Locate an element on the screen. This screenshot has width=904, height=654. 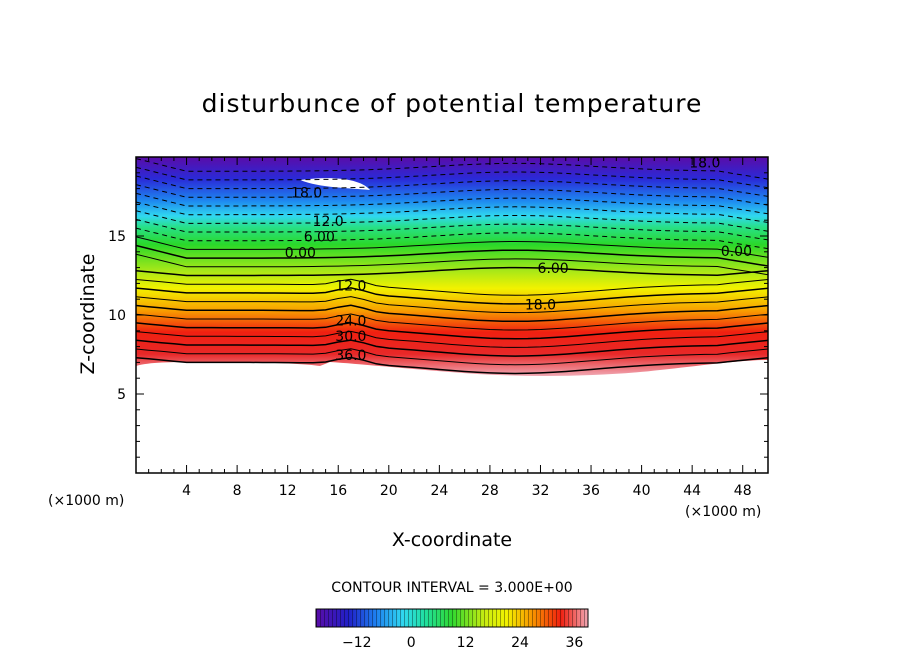
x-tick-label: 12 is located at coordinates (288, 491).